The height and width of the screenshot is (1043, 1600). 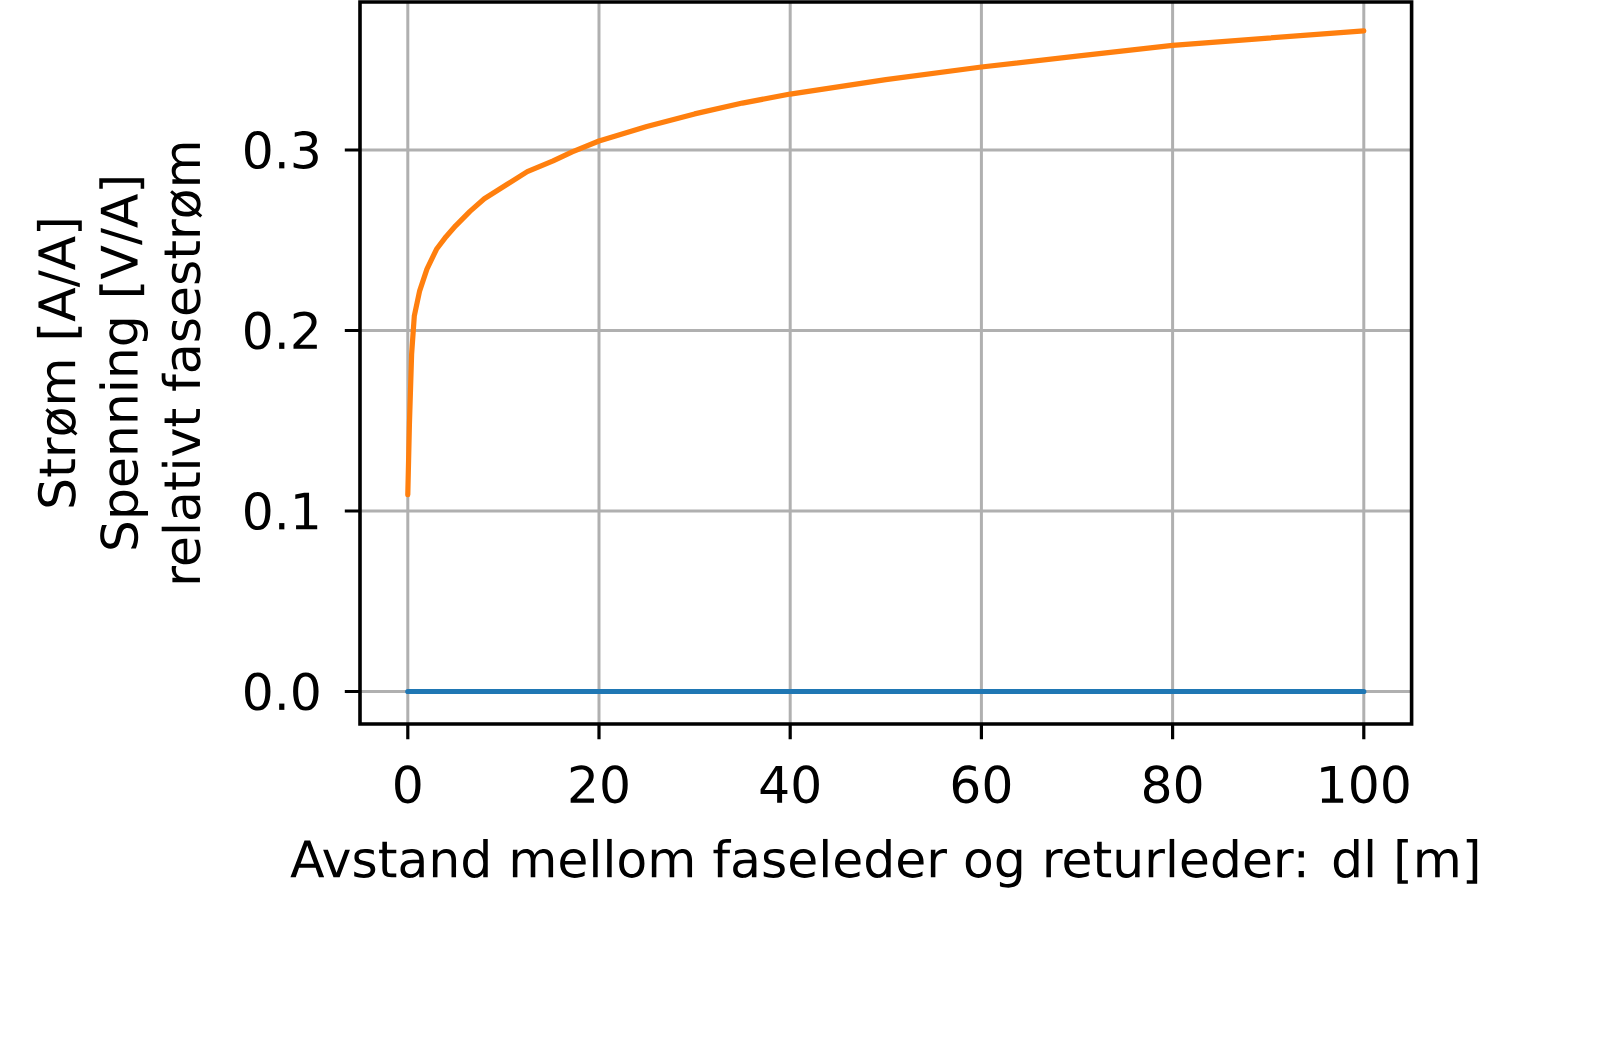 What do you see at coordinates (981, 784) in the screenshot?
I see `x-tick-label: 60` at bounding box center [981, 784].